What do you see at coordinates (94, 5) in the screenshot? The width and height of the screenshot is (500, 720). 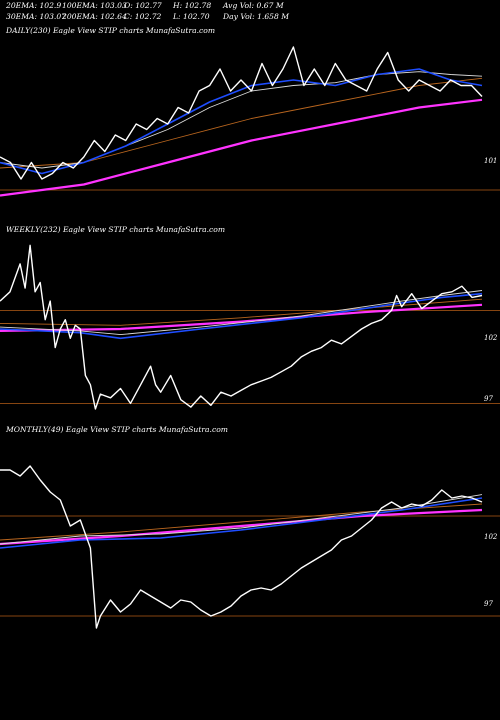 I see `ema100-value: 100EMA: 103.03` at bounding box center [94, 5].